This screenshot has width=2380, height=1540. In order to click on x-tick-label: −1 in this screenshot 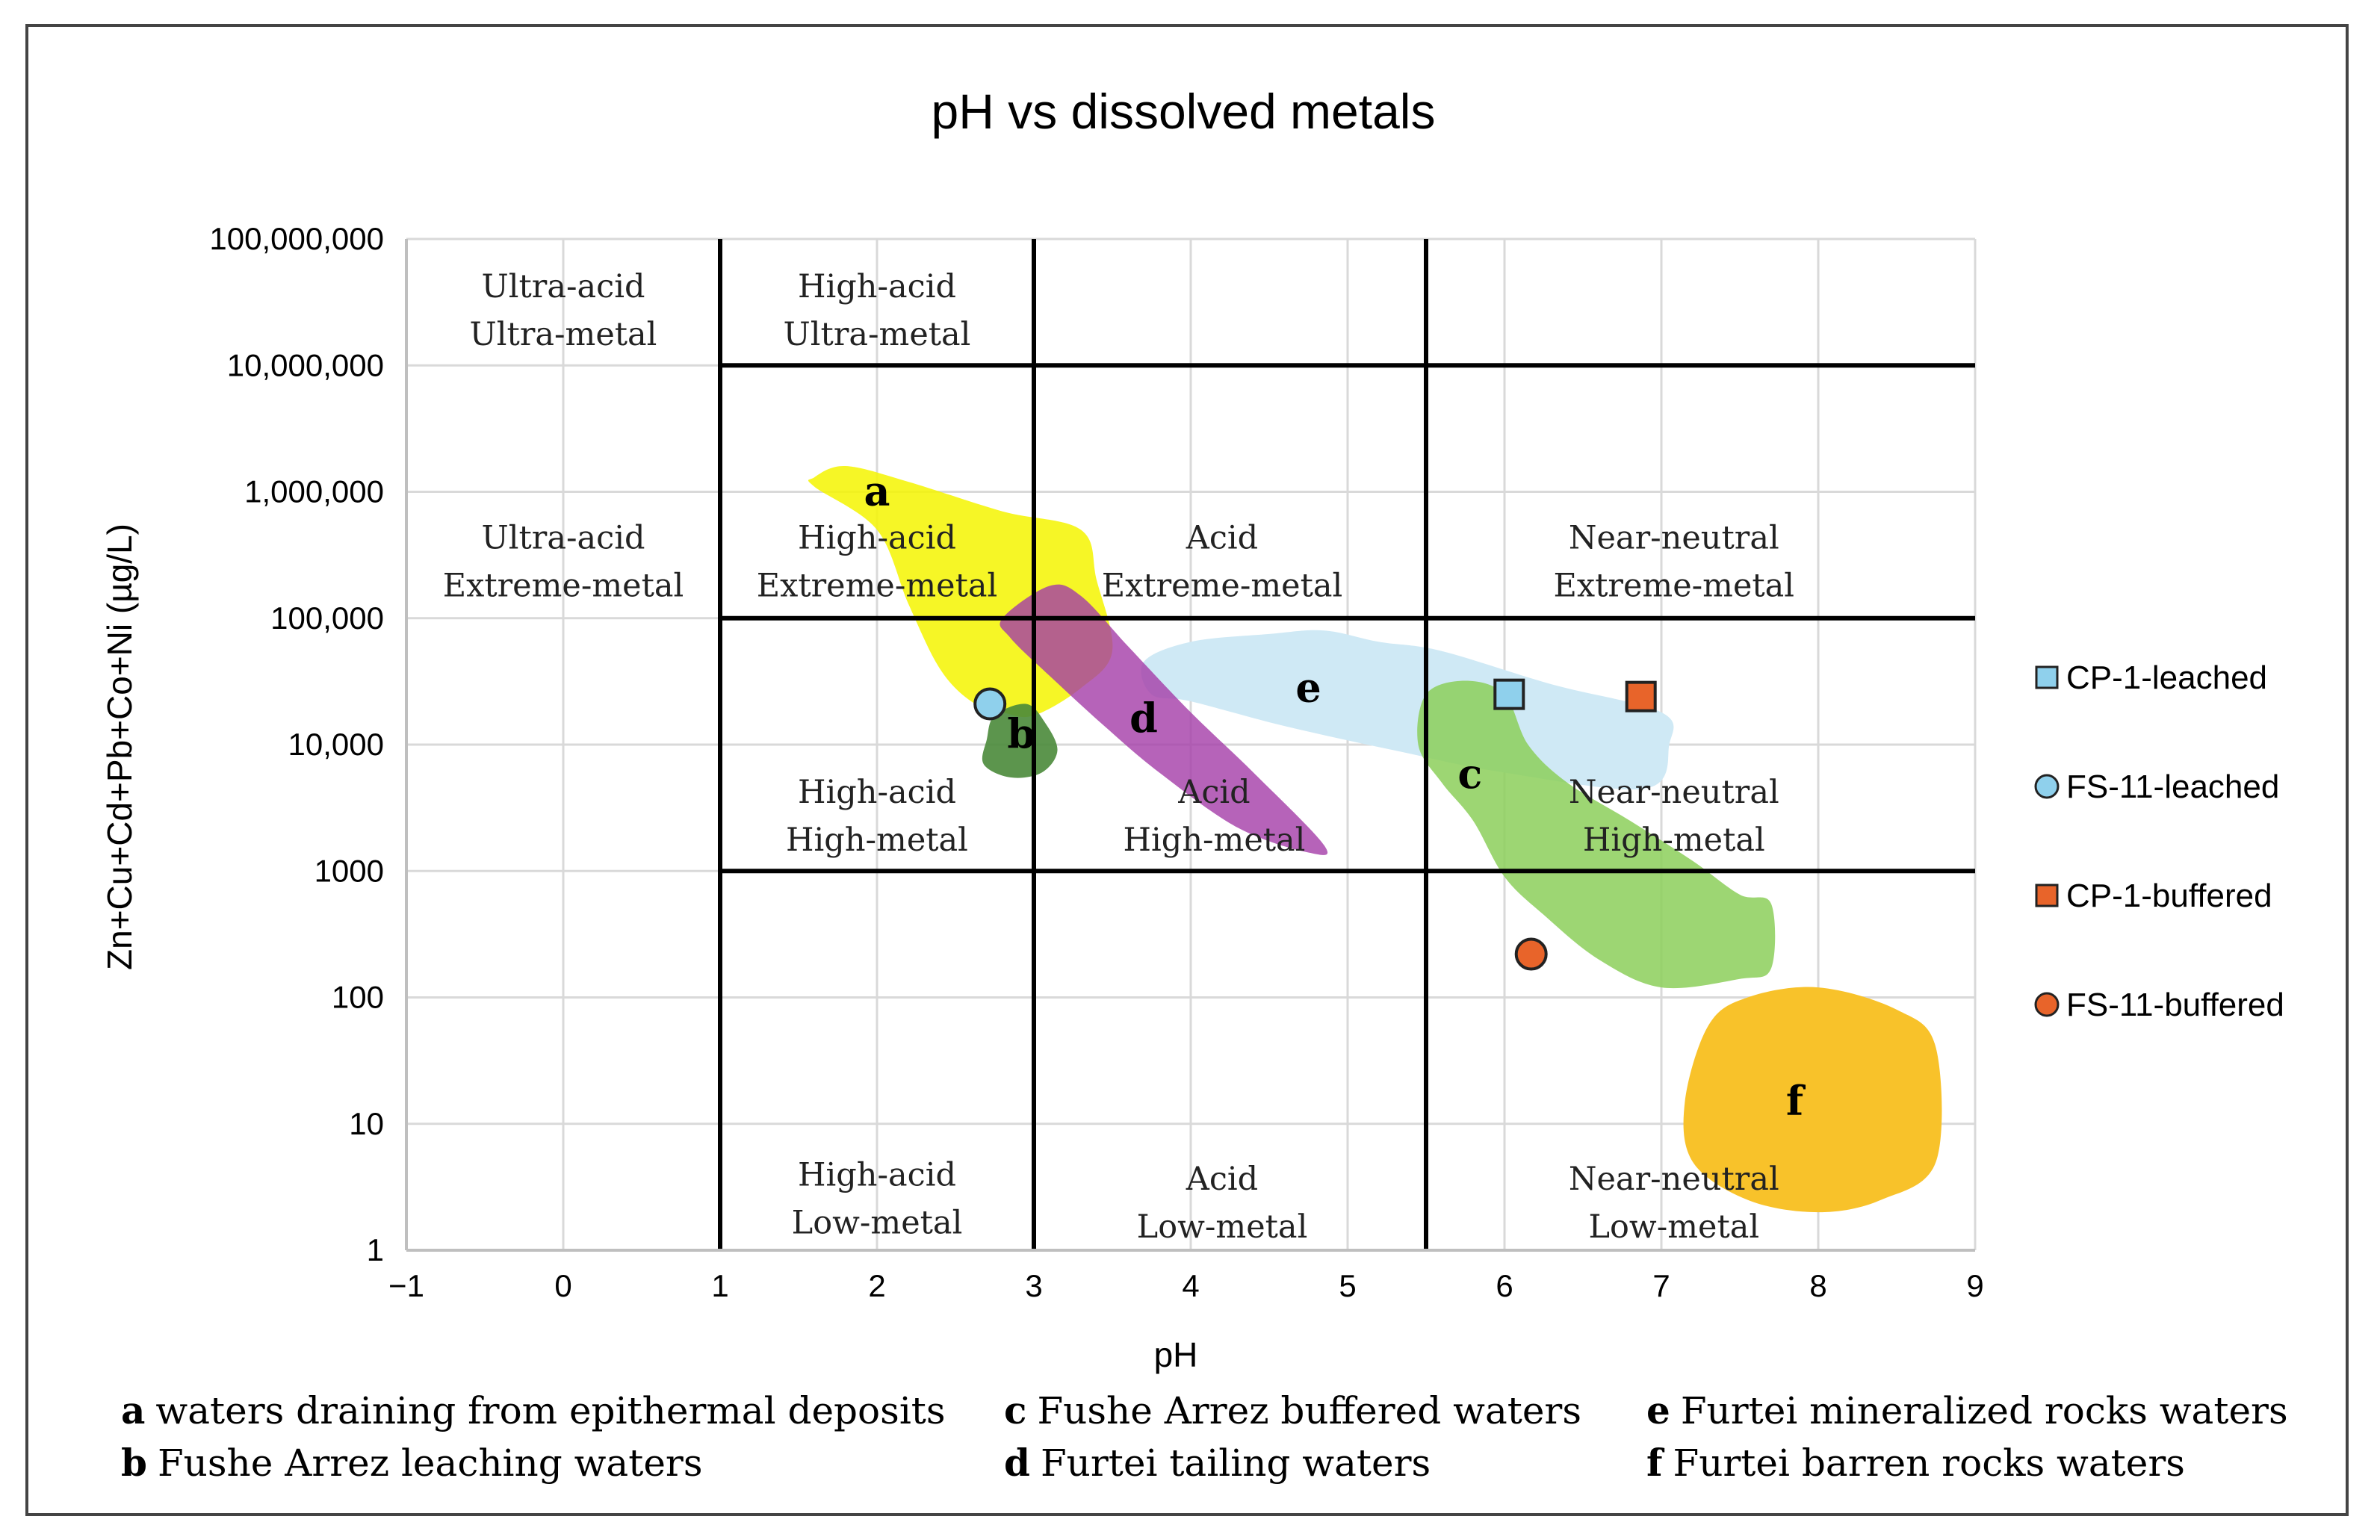, I will do `click(406, 1285)`.